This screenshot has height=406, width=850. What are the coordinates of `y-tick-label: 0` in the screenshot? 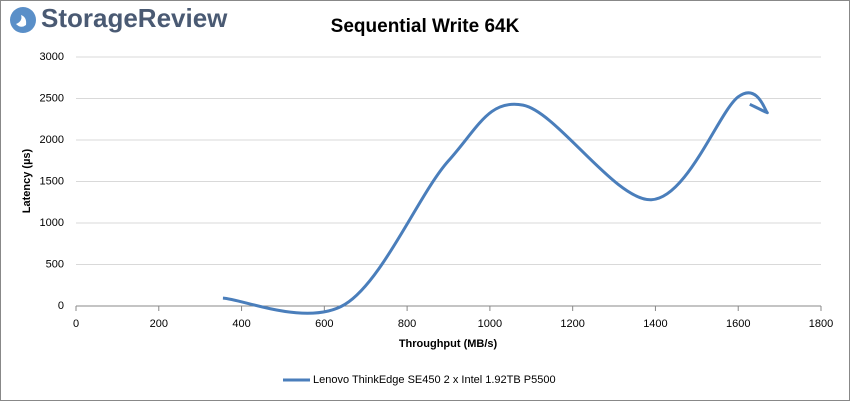 It's located at (61, 306).